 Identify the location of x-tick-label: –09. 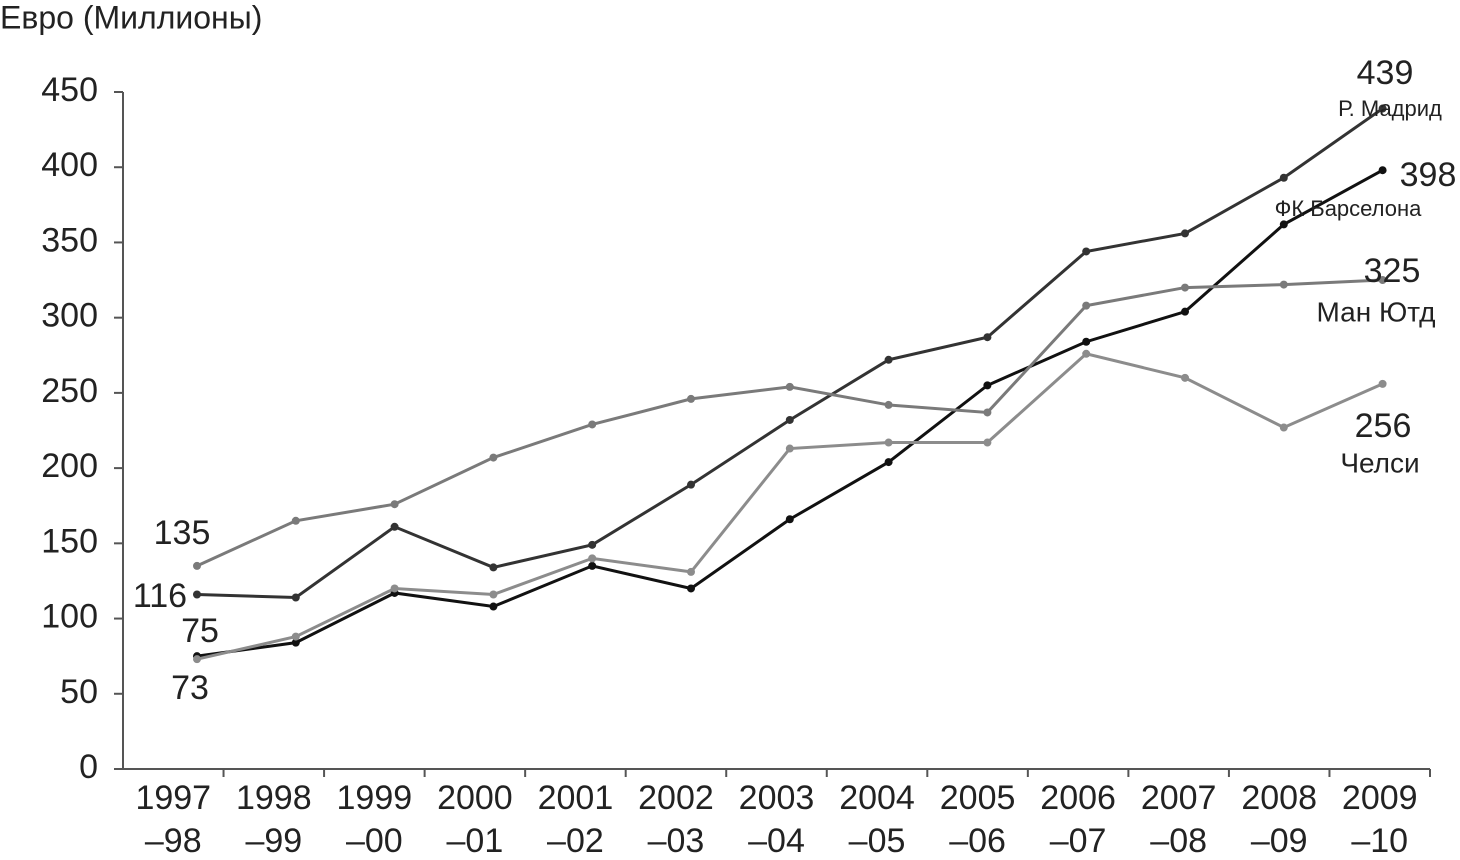
(1279, 841).